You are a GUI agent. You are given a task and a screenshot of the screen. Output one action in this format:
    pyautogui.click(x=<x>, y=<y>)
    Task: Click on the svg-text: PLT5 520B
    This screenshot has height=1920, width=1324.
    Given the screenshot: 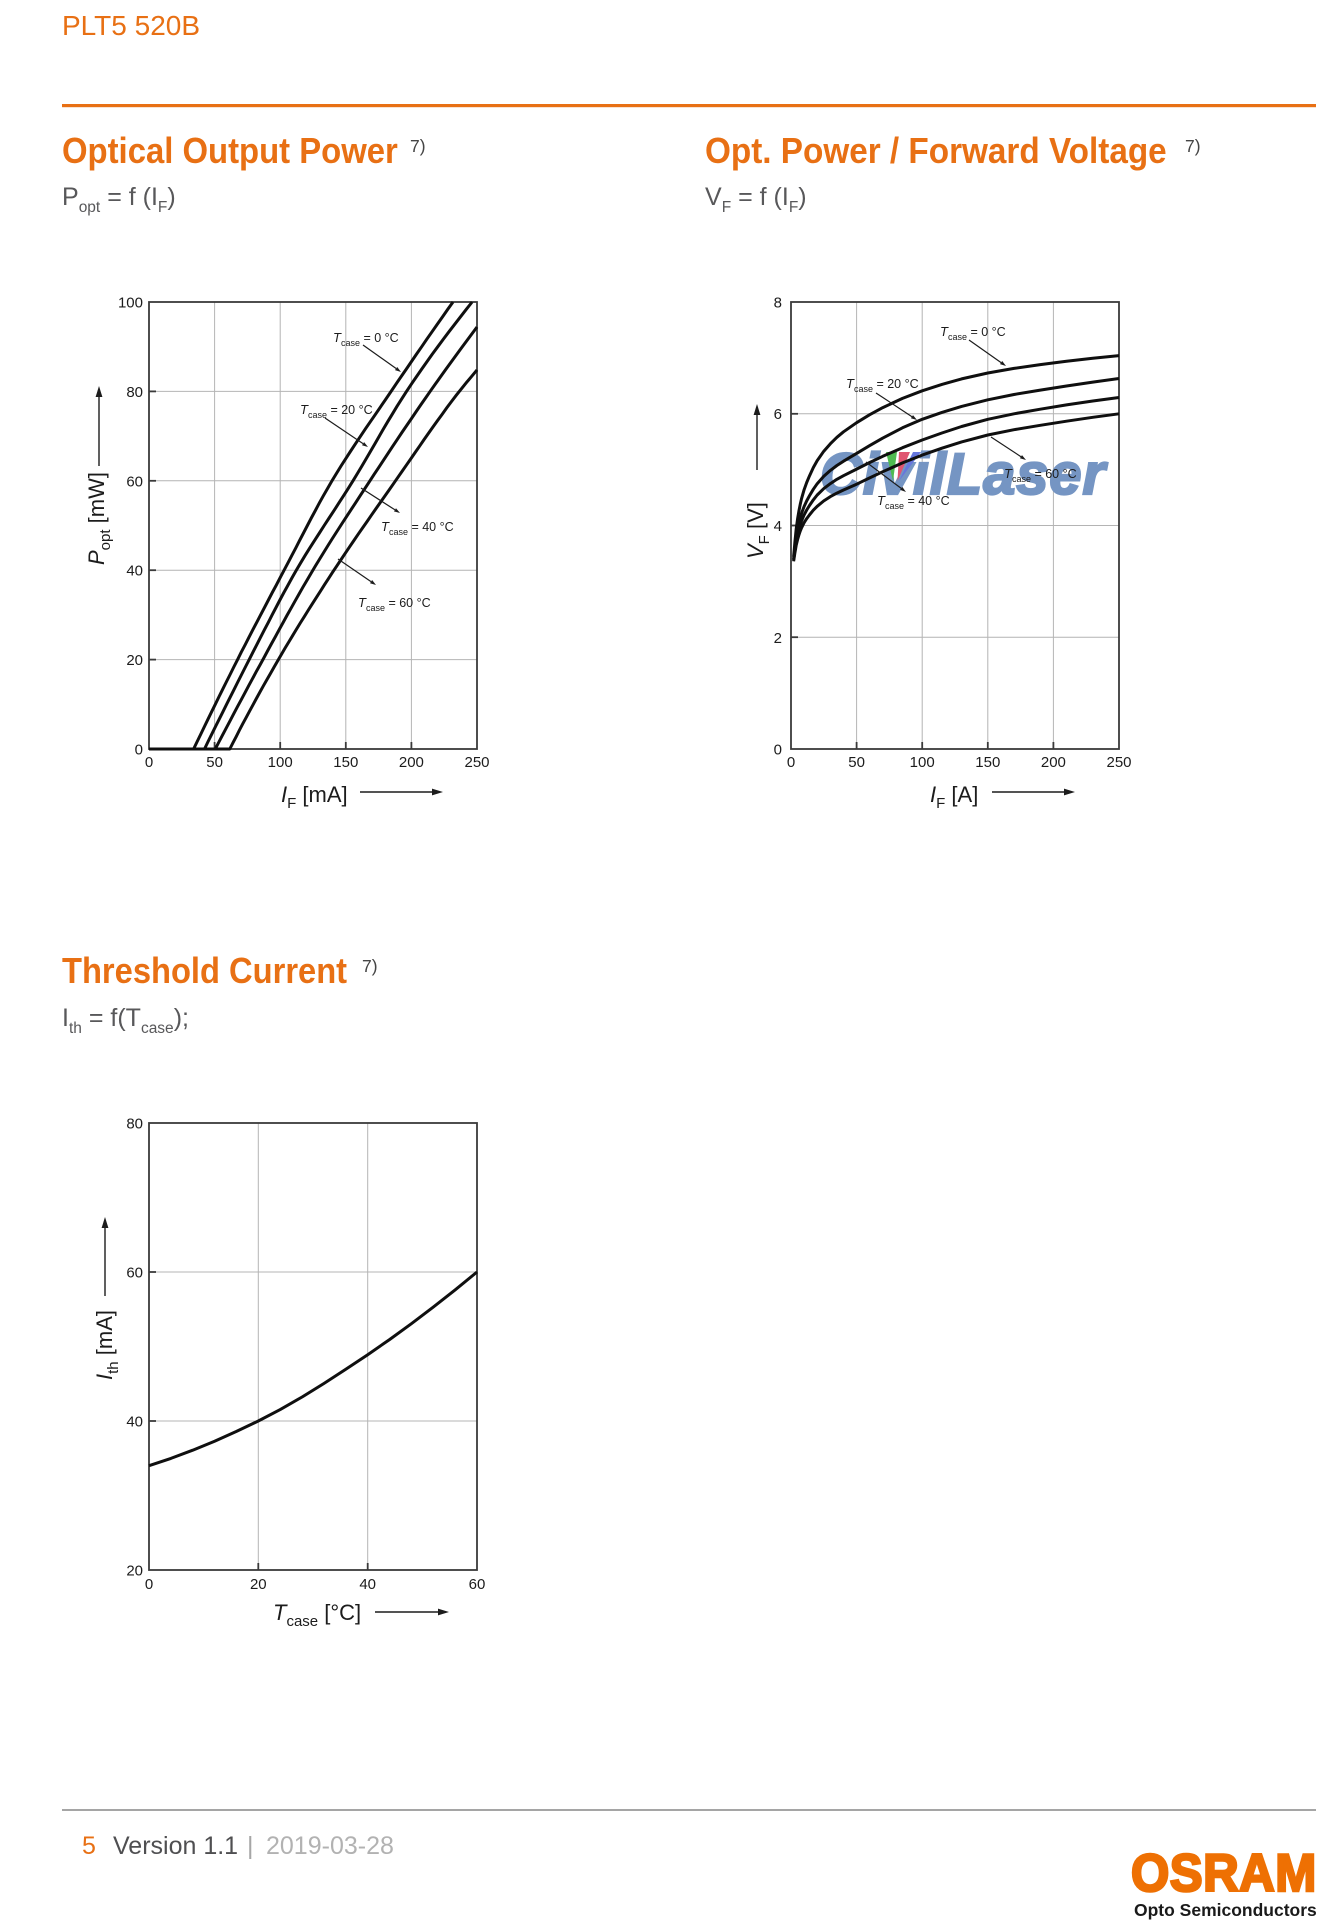 What is the action you would take?
    pyautogui.click(x=131, y=25)
    